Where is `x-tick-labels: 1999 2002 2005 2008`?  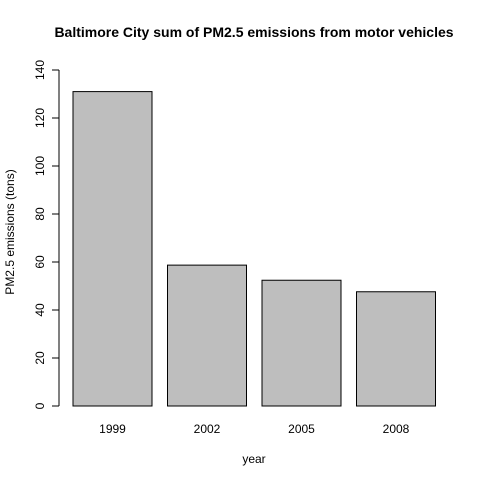
x-tick-labels: 1999 2002 2005 2008 is located at coordinates (254, 429).